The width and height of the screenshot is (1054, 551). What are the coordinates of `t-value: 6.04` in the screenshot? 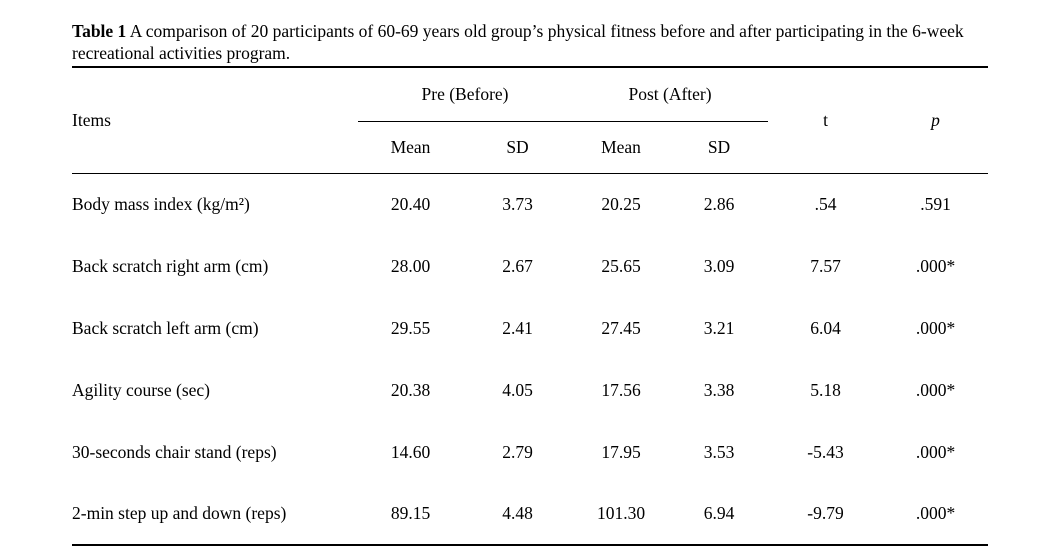 It's located at (825, 327).